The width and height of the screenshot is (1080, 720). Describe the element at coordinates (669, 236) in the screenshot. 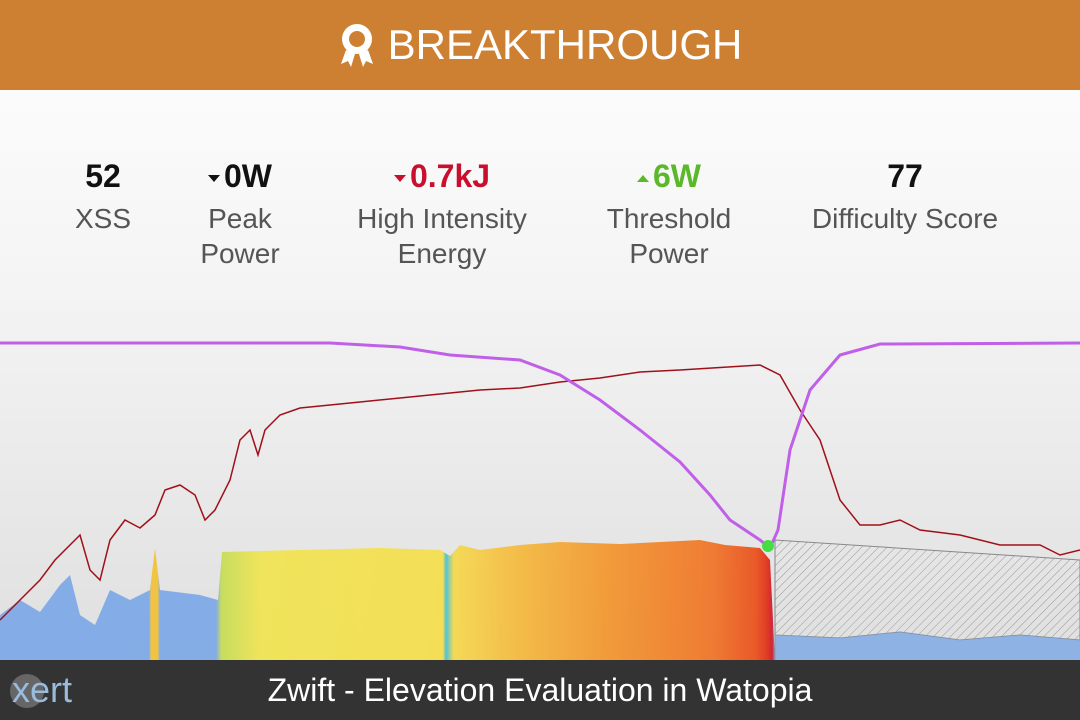

I see `metric-label: Threshold Power` at that location.